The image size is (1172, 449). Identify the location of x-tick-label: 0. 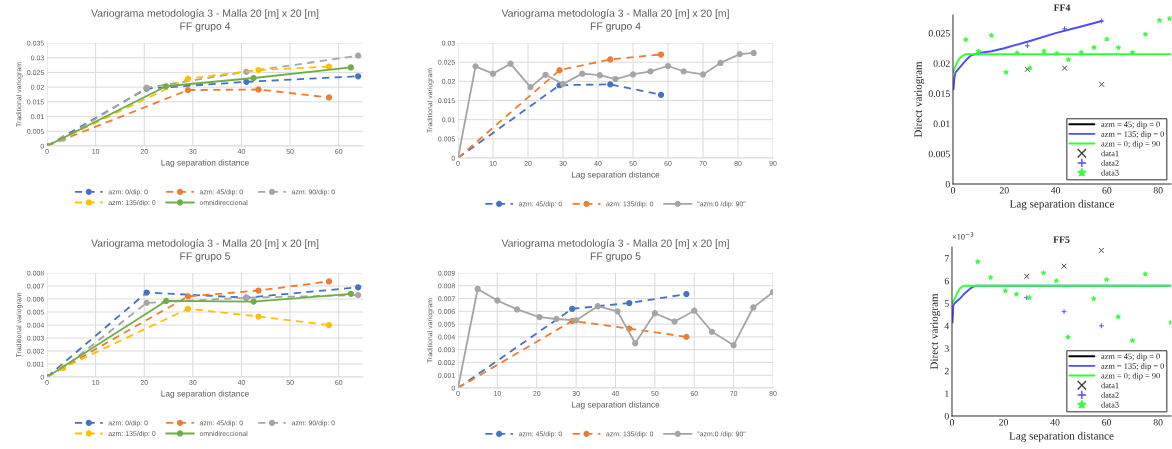
(953, 190).